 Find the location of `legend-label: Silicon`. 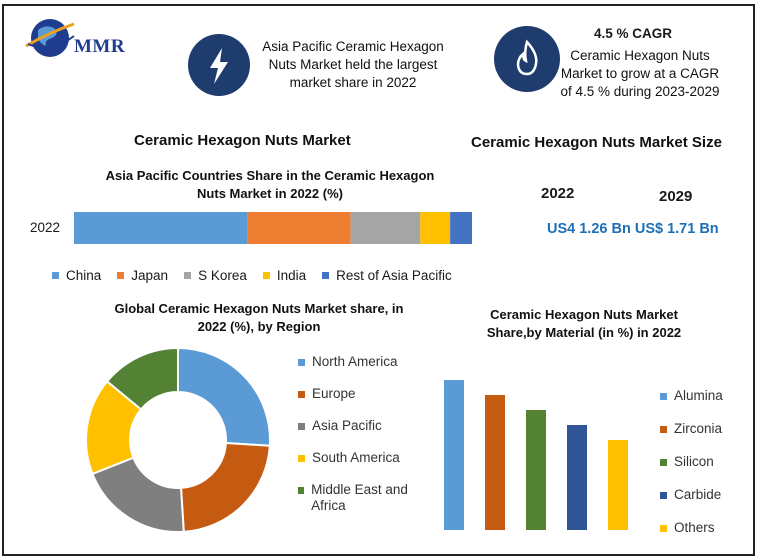

legend-label: Silicon is located at coordinates (694, 461).